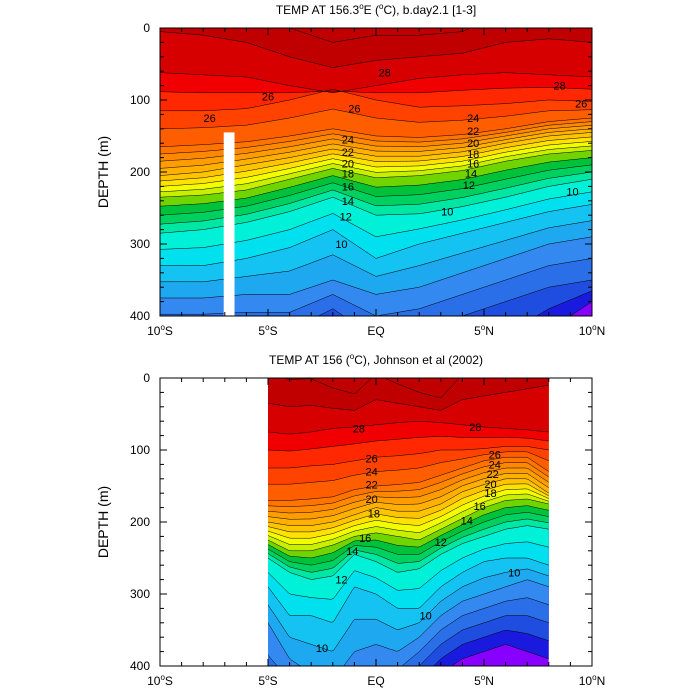  What do you see at coordinates (376, 359) in the screenshot?
I see `chart-title: TEMP AT 156 (oC), Johnson et al (2002)` at bounding box center [376, 359].